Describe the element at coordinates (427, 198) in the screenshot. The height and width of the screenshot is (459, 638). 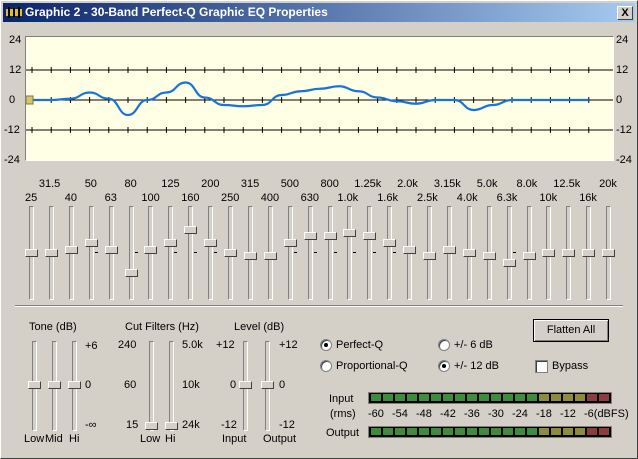
I see `freq-label-bottom: 2.5k` at that location.